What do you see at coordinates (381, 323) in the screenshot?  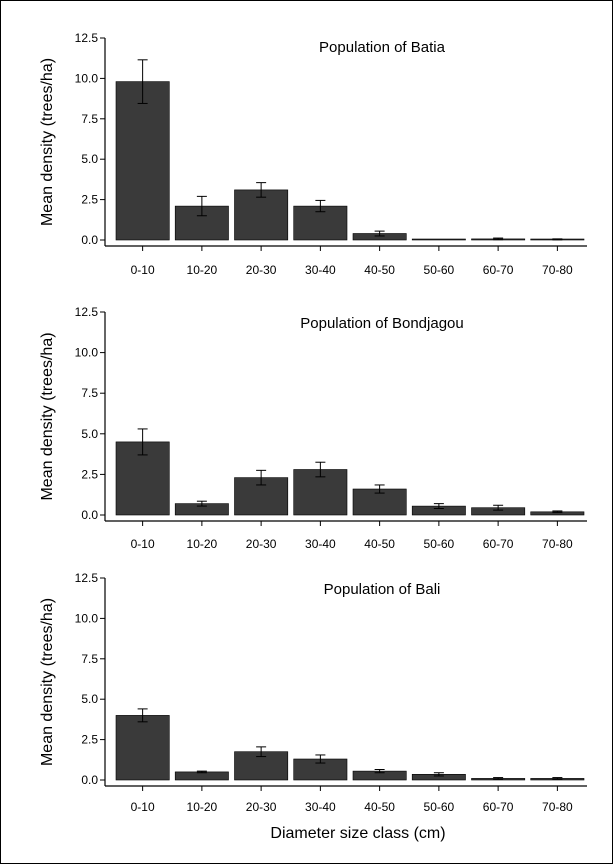 I see `panel-title: Population of Bondjagou` at bounding box center [381, 323].